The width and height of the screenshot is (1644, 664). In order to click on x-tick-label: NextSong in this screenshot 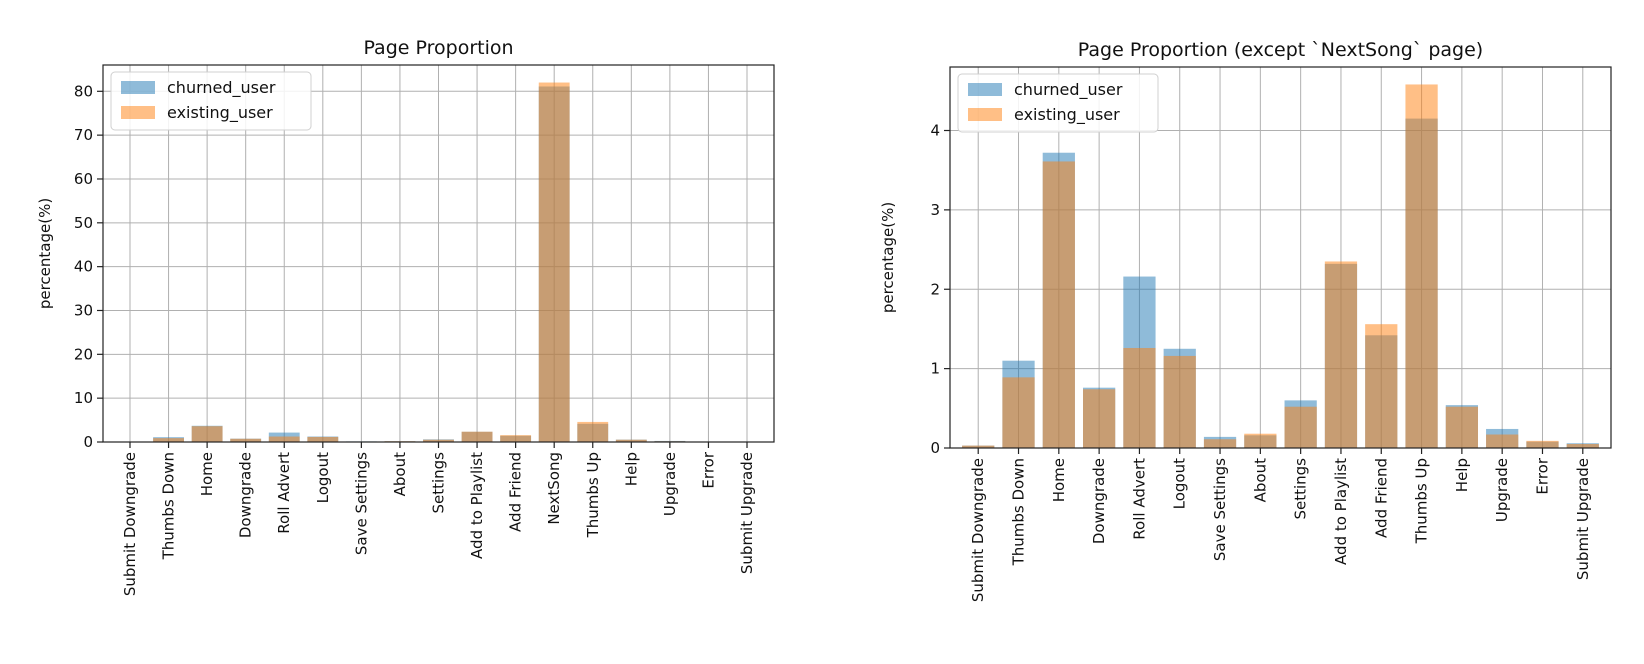, I will do `click(554, 488)`.